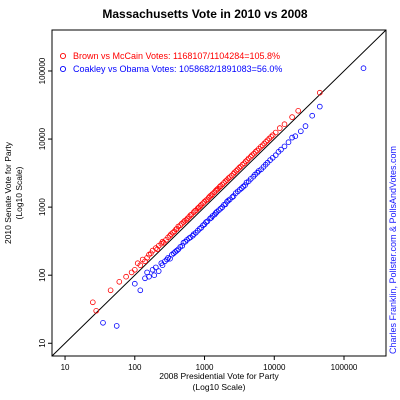  Describe the element at coordinates (63, 69) in the screenshot. I see `legend-marker-coakley` at that location.